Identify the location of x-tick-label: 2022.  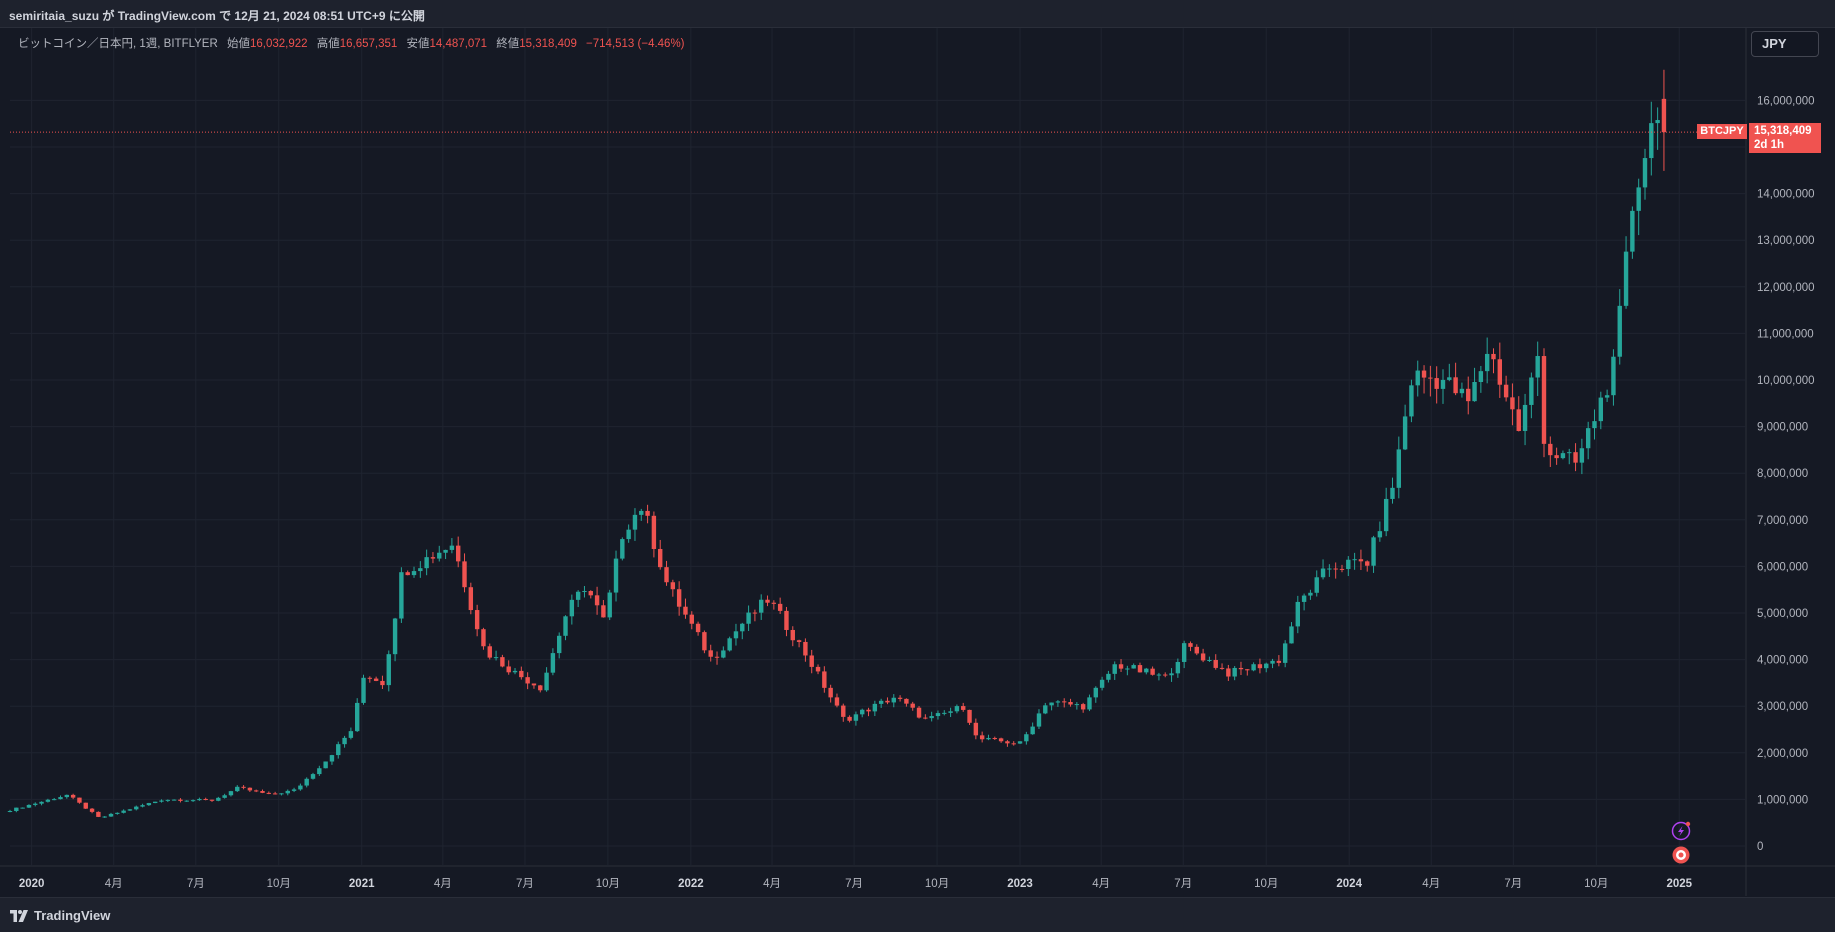
(691, 884).